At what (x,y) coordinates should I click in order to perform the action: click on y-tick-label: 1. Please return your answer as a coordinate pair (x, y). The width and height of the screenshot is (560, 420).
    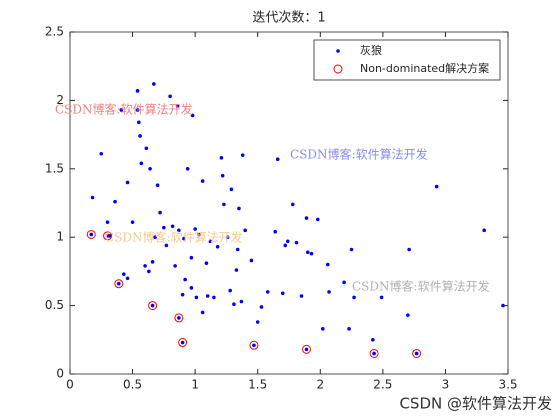
    Looking at the image, I should click on (60, 237).